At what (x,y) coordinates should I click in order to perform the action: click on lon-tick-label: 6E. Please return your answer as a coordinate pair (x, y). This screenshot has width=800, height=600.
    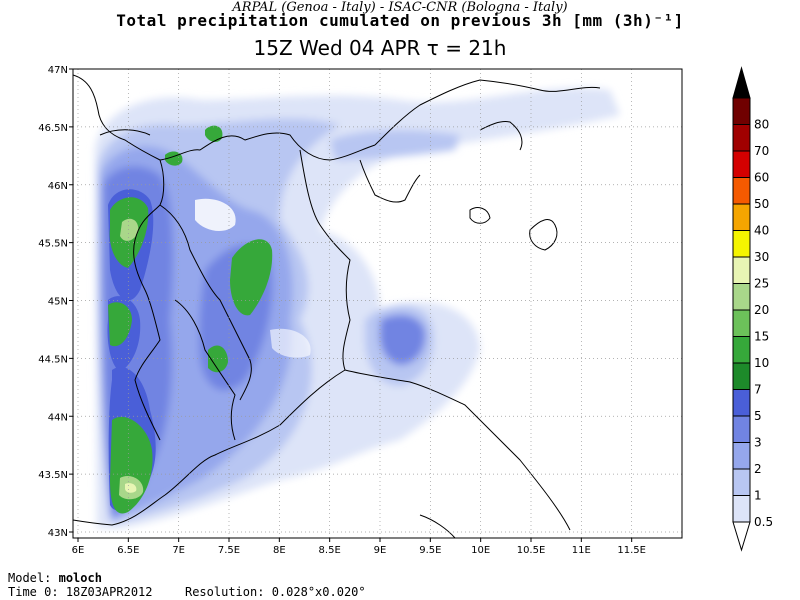
    Looking at the image, I should click on (78, 550).